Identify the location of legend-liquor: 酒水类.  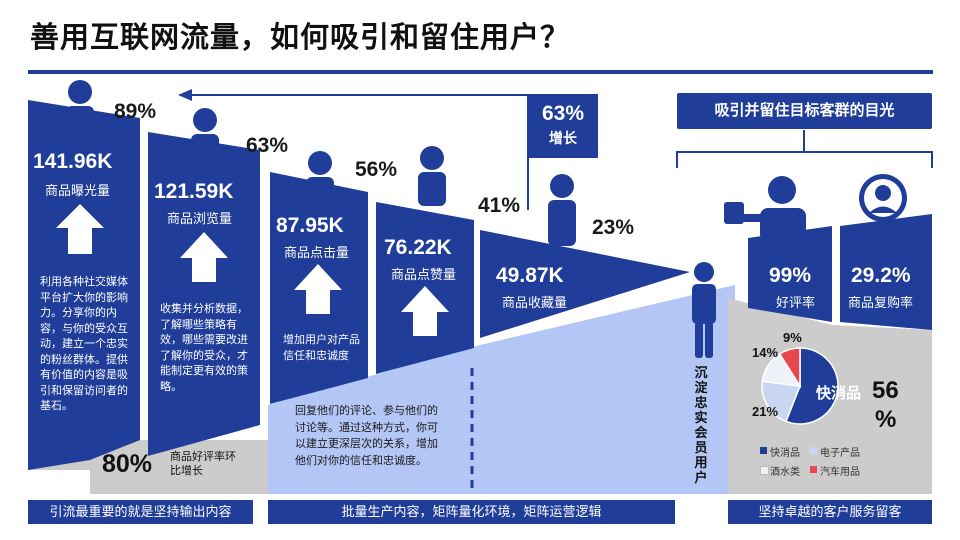
(785, 472).